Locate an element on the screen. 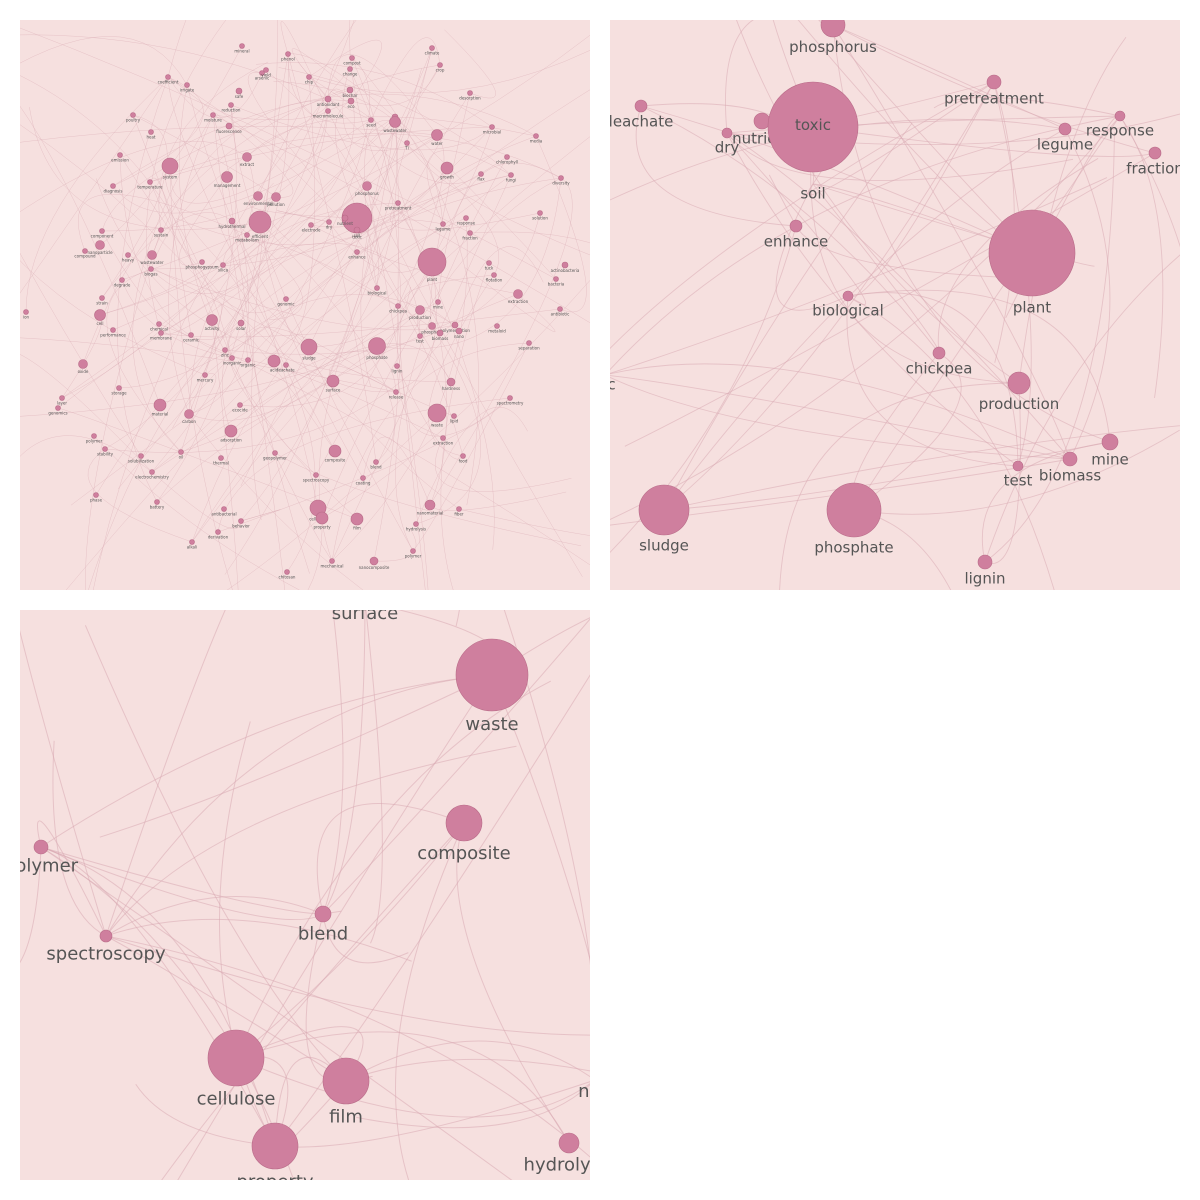 The width and height of the screenshot is (1200, 1200). node-antioxidant: antioxidant is located at coordinates (328, 101).